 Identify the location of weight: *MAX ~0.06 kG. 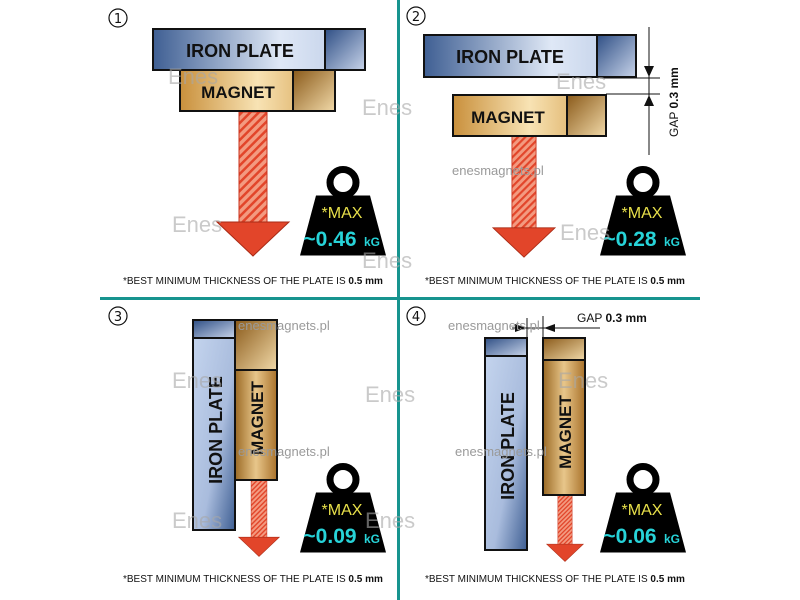
(643, 510).